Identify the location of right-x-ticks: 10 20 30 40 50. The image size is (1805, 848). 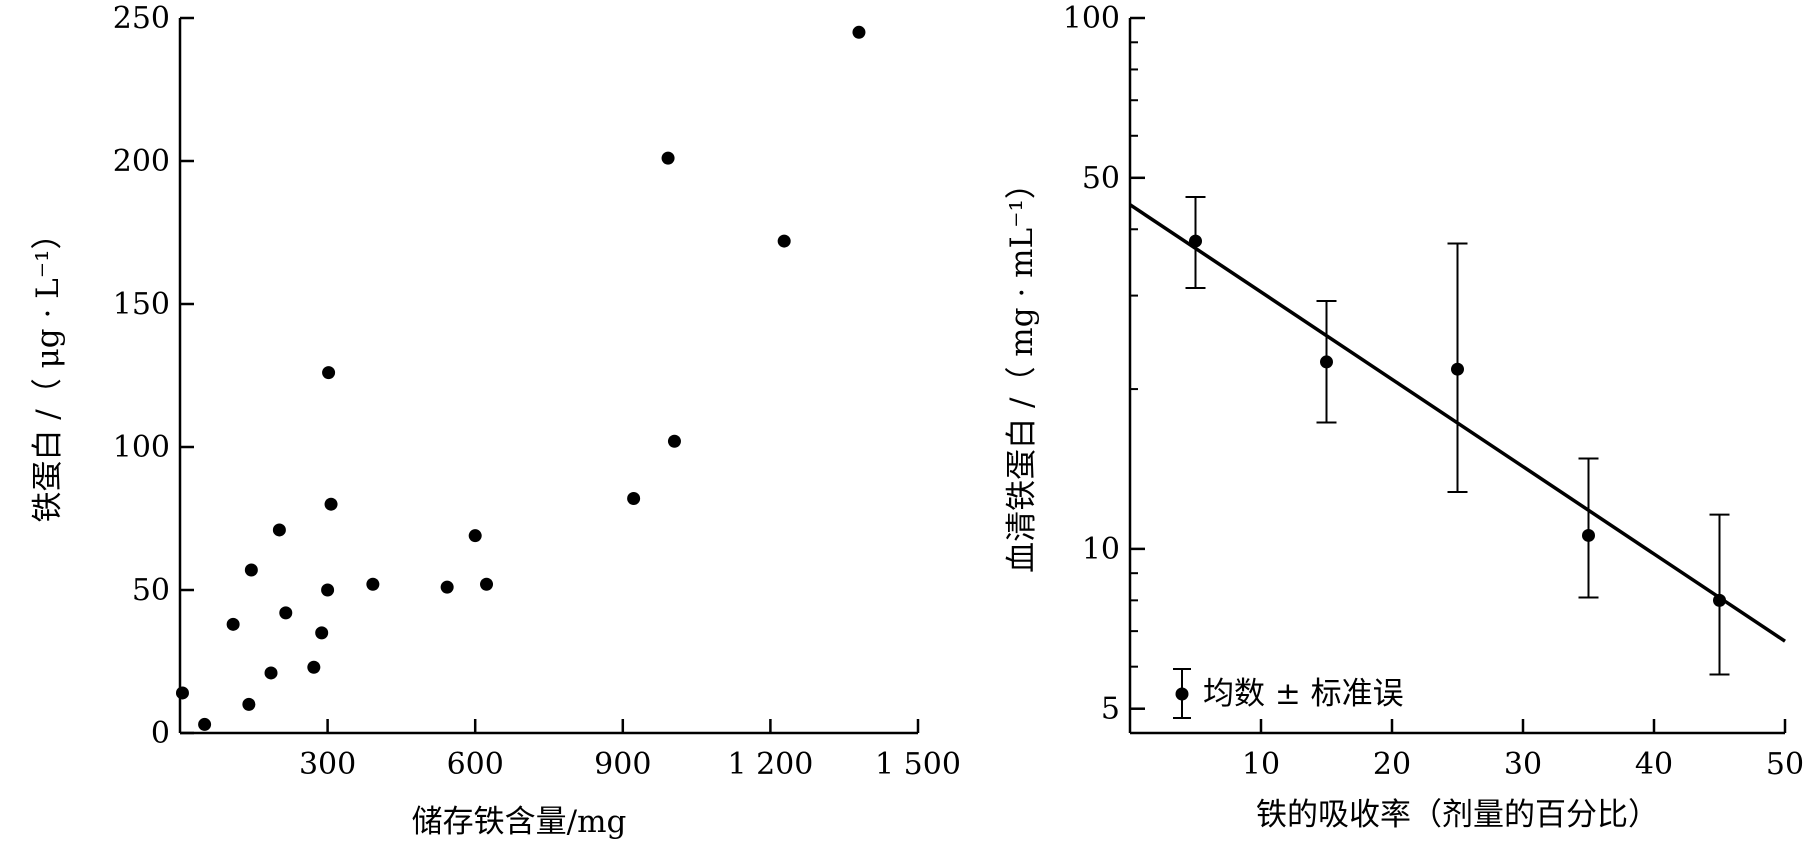
(1523, 750).